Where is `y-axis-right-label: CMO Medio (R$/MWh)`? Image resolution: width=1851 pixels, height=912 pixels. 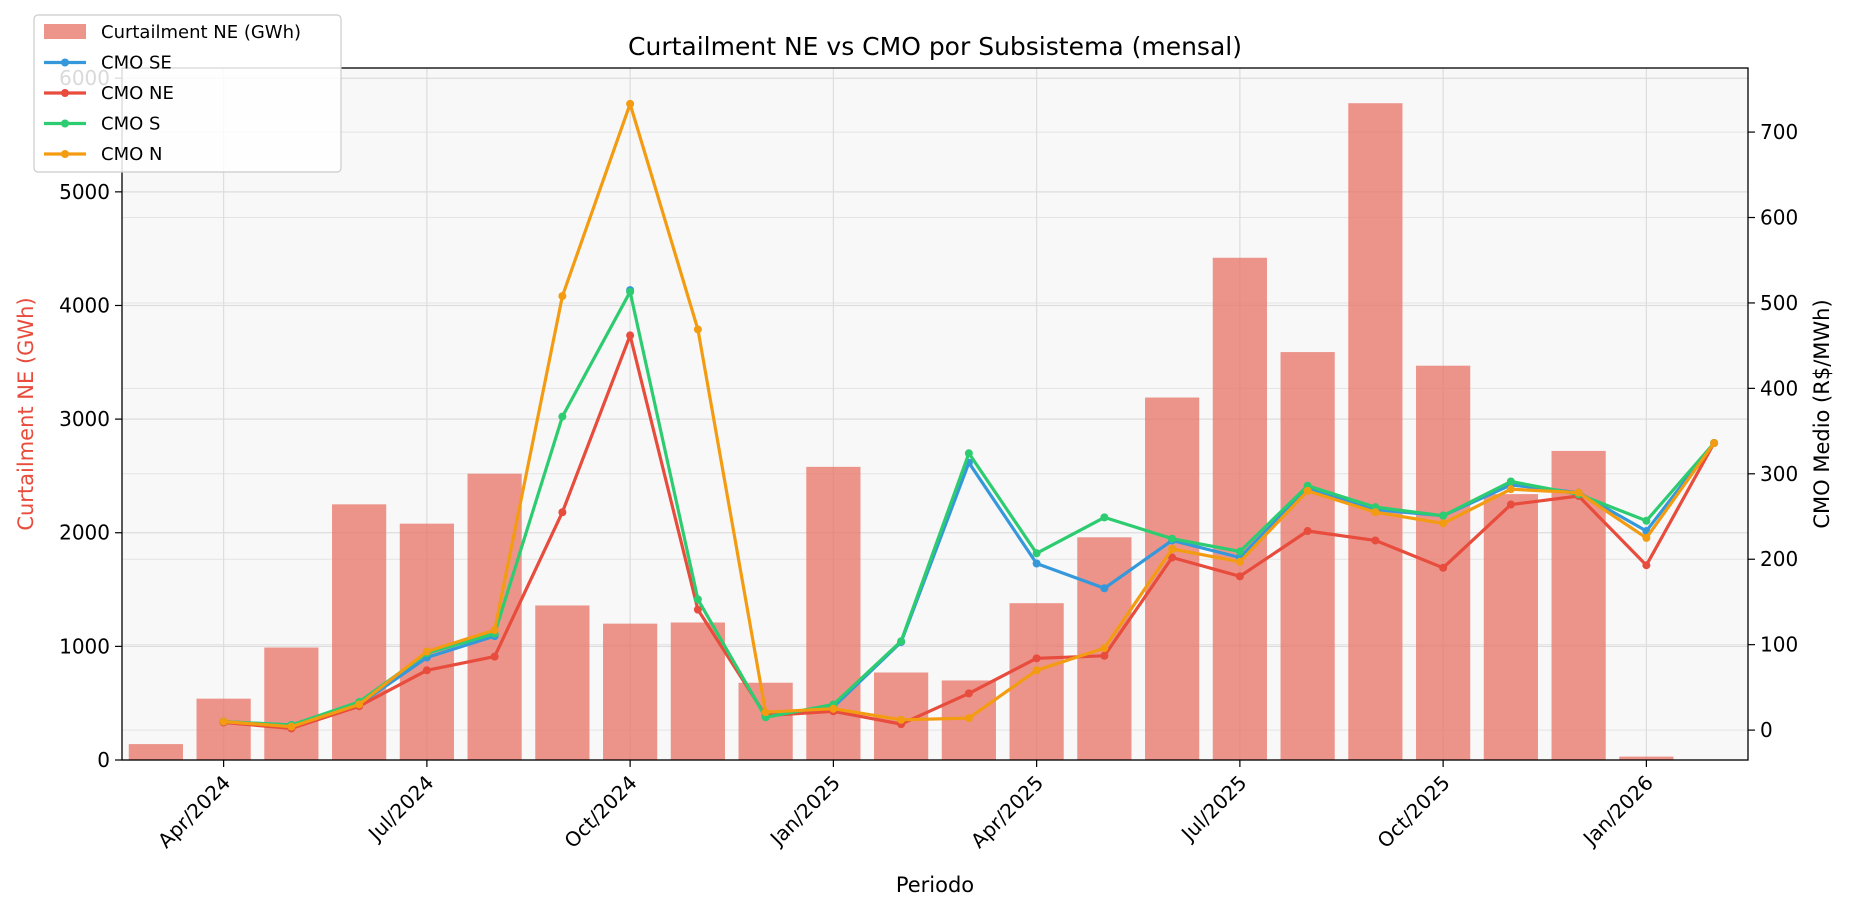 y-axis-right-label: CMO Medio (R$/MWh) is located at coordinates (1822, 413).